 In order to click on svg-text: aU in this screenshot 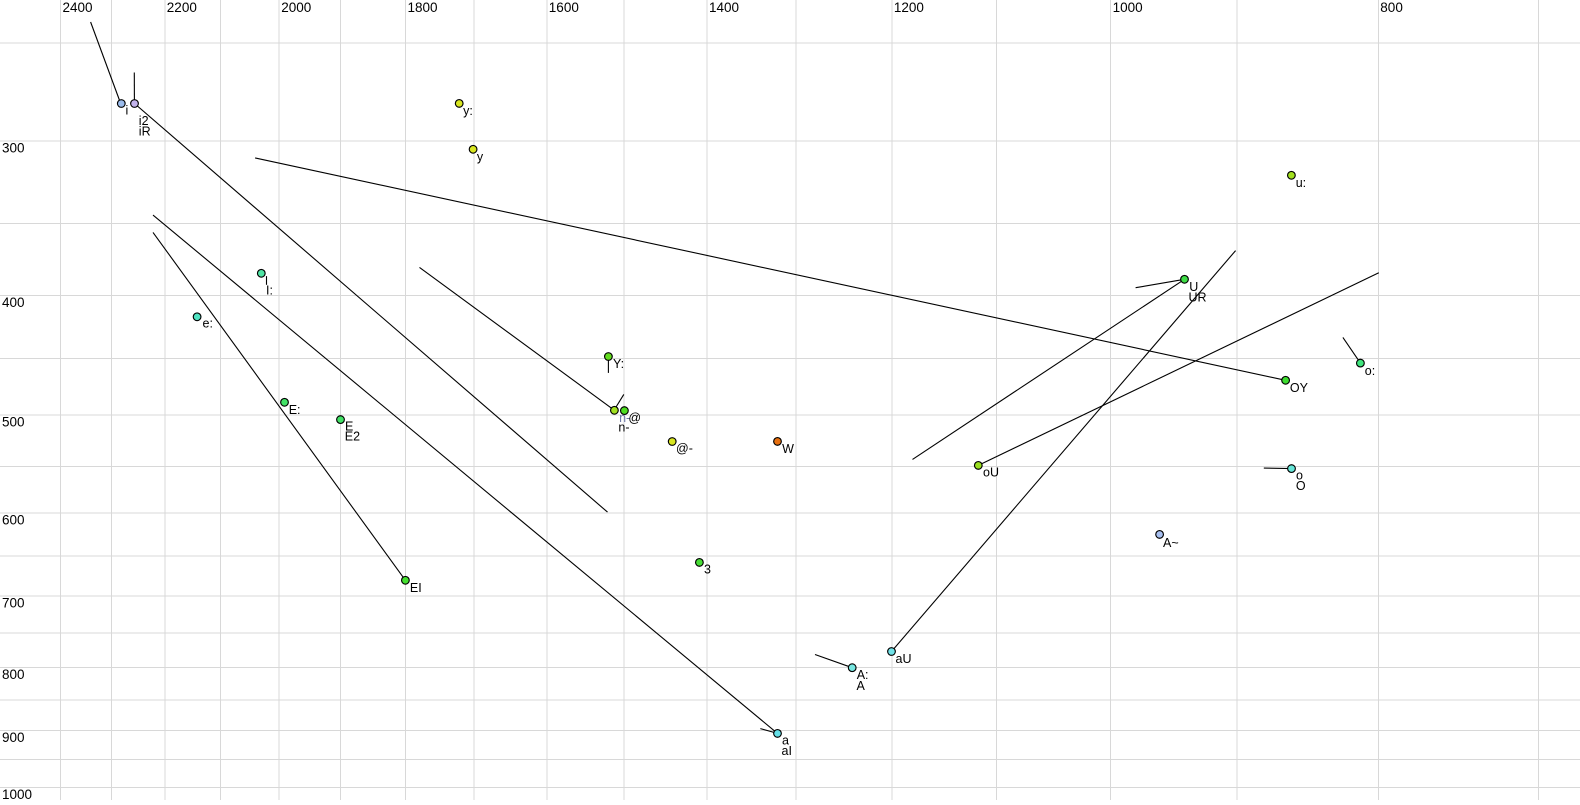, I will do `click(904, 659)`.